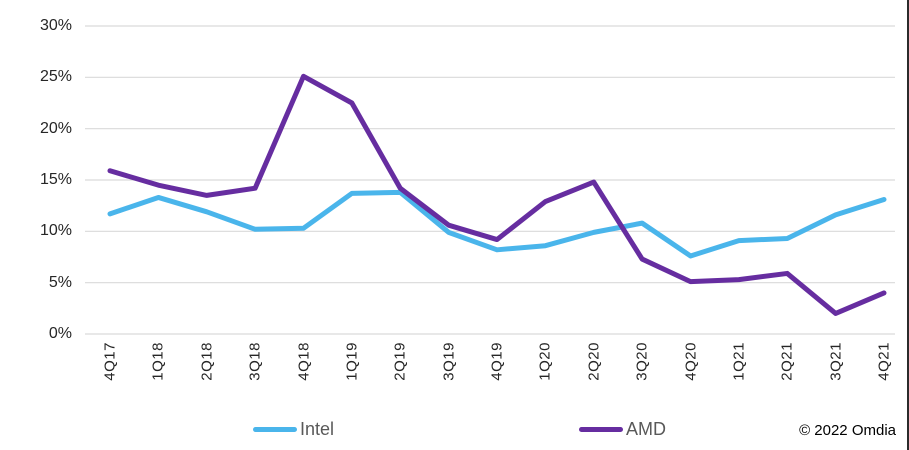 The width and height of the screenshot is (909, 450). Describe the element at coordinates (497, 224) in the screenshot. I see `intel-series-line` at that location.